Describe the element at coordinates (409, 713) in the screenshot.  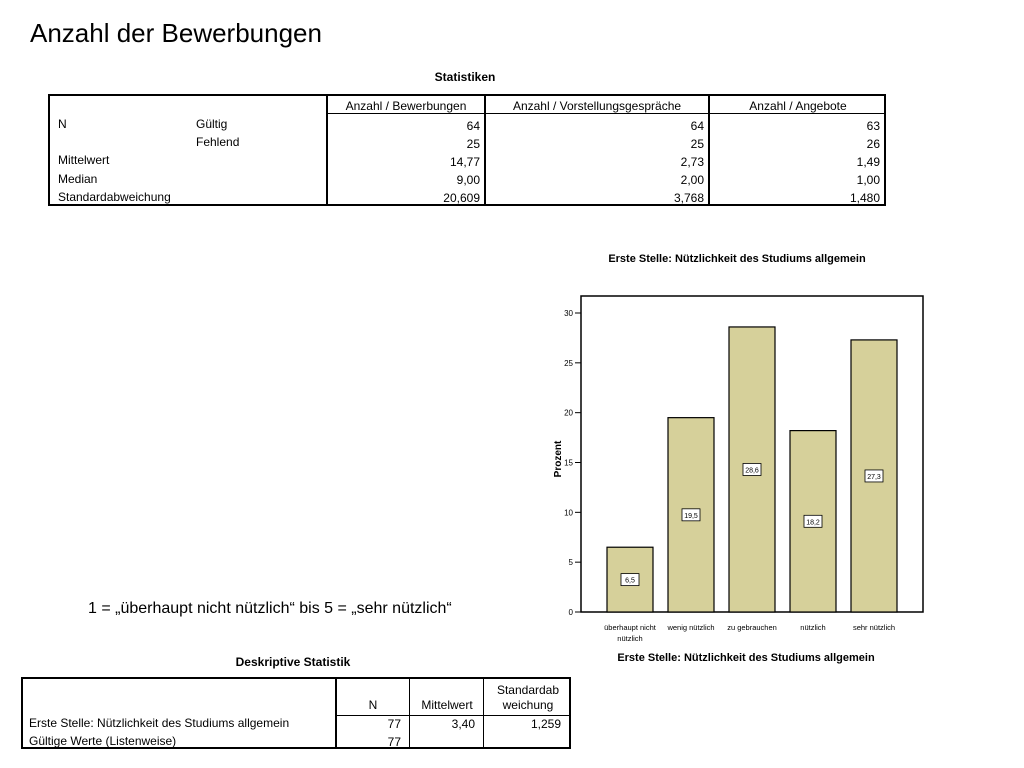
I see `desc-divider-col1` at that location.